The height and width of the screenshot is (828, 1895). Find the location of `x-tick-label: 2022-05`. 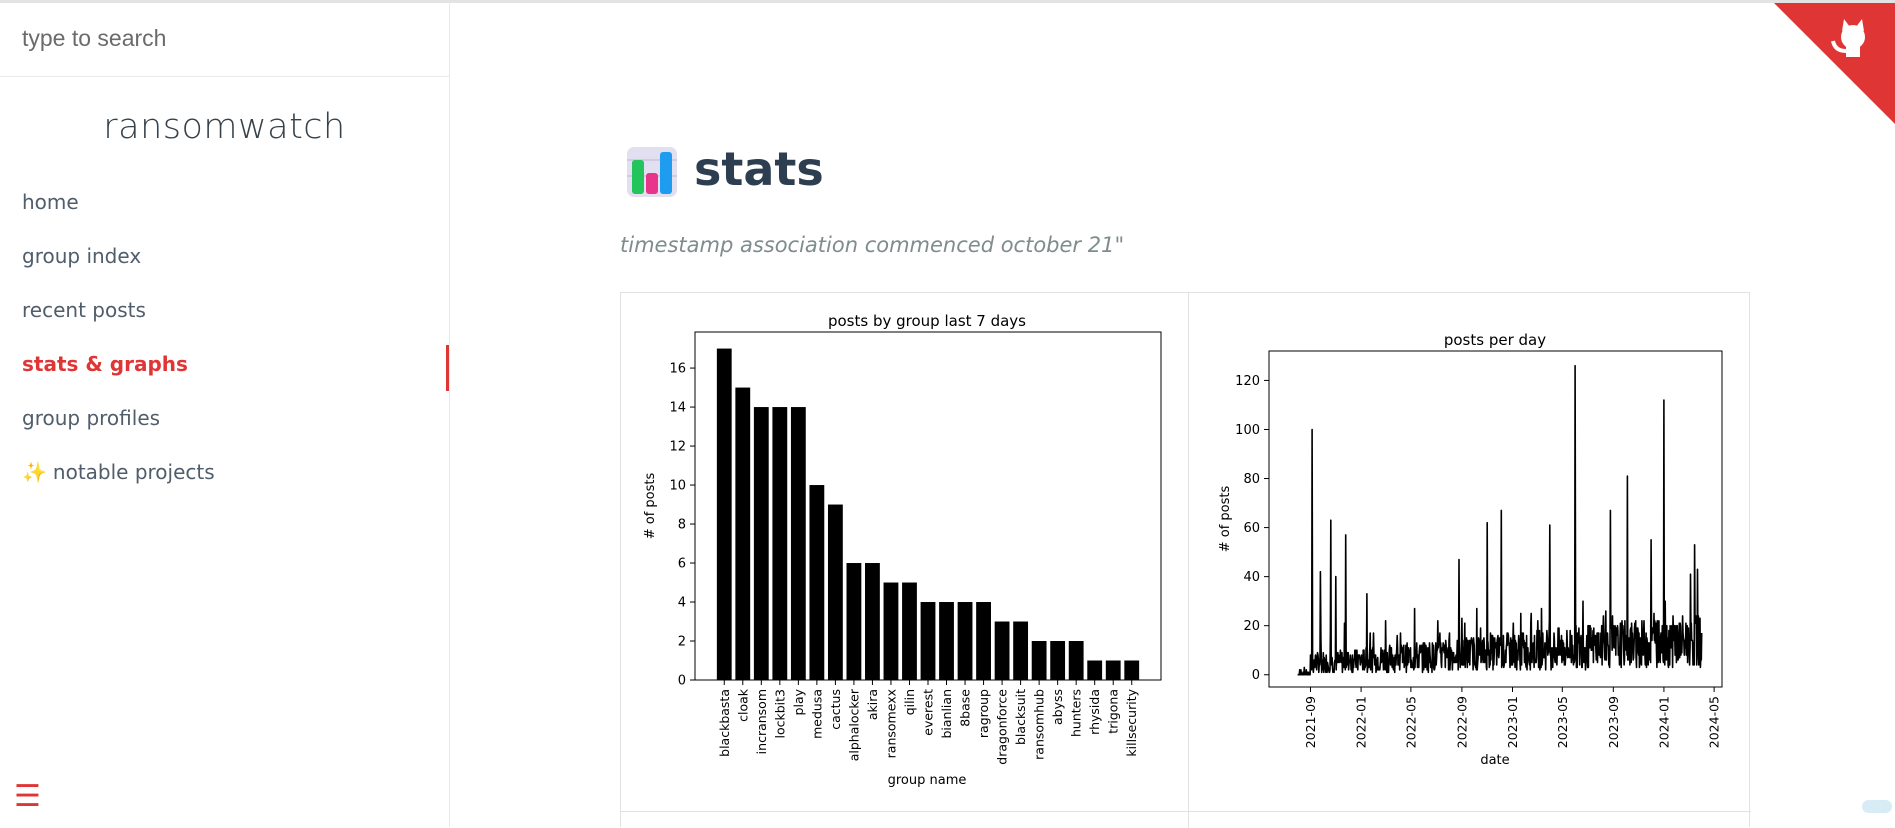

x-tick-label: 2022-05 is located at coordinates (1410, 722).